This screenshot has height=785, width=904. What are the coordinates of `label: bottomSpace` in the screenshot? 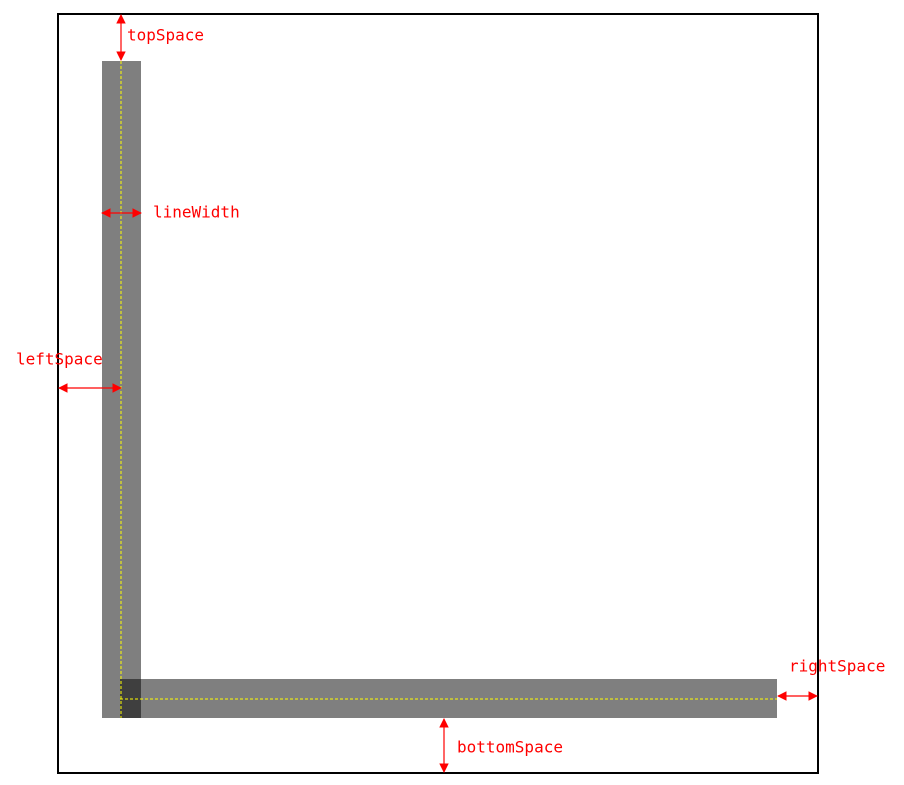 It's located at (510, 747).